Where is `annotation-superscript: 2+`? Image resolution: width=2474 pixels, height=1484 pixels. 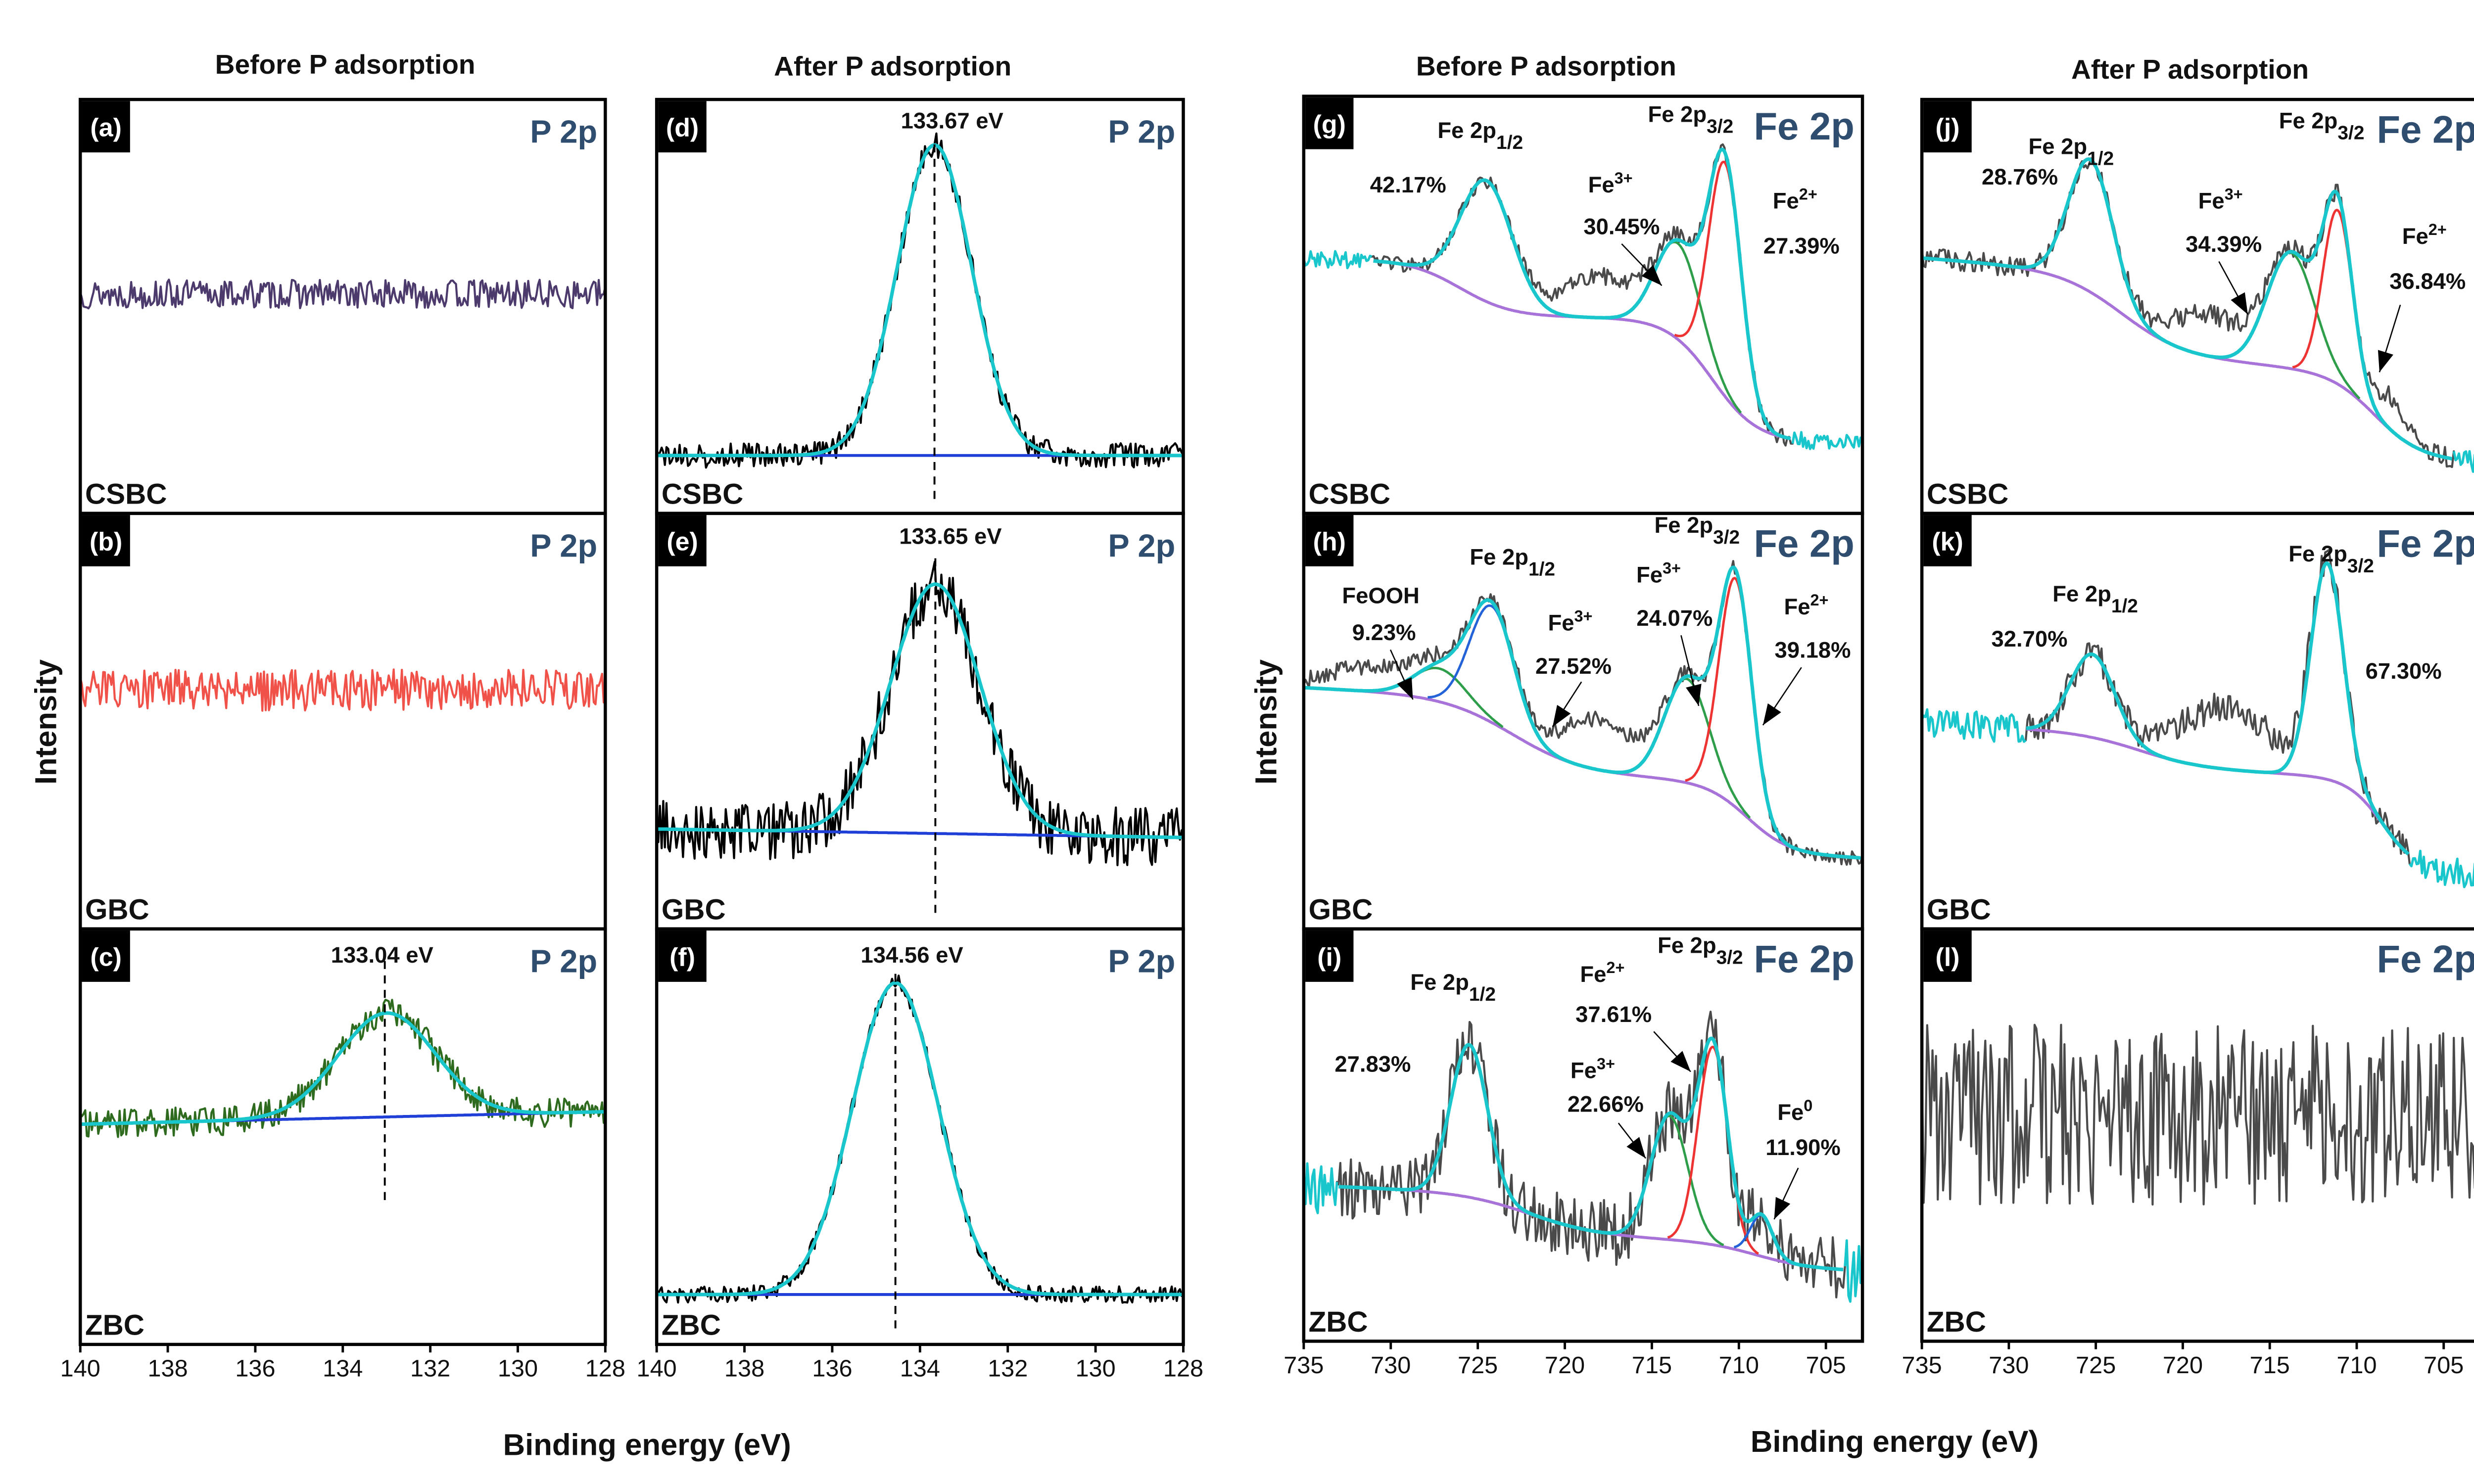
annotation-superscript: 2+ is located at coordinates (2438, 229).